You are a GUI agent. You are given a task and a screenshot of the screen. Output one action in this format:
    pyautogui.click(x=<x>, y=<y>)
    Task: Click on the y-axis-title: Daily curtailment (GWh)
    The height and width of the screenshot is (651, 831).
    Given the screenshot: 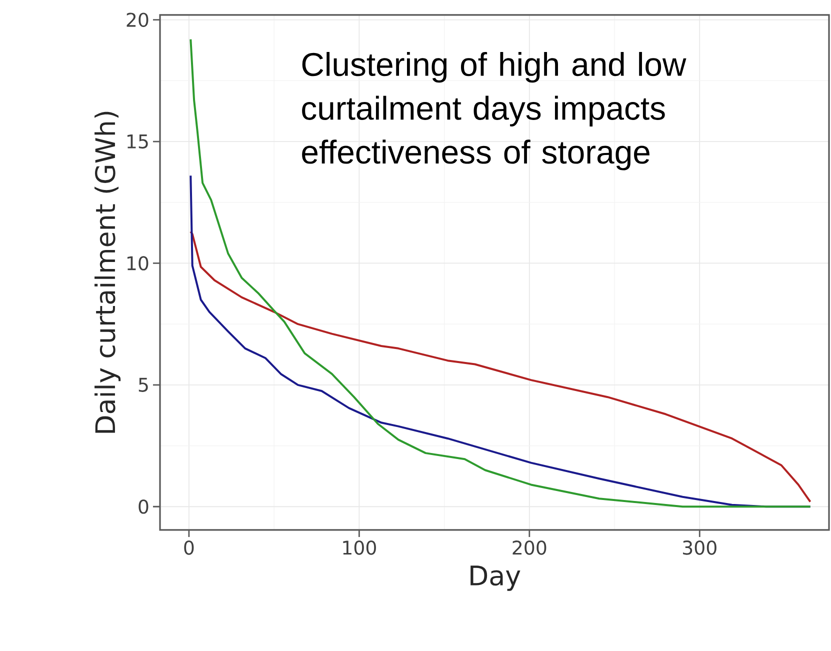 What is the action you would take?
    pyautogui.click(x=107, y=272)
    